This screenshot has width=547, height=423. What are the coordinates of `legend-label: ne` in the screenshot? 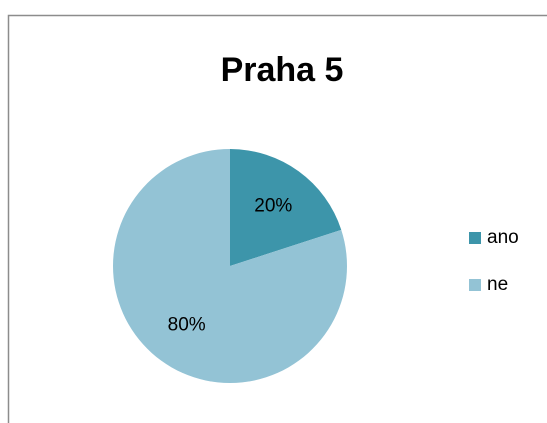 It's located at (497, 284).